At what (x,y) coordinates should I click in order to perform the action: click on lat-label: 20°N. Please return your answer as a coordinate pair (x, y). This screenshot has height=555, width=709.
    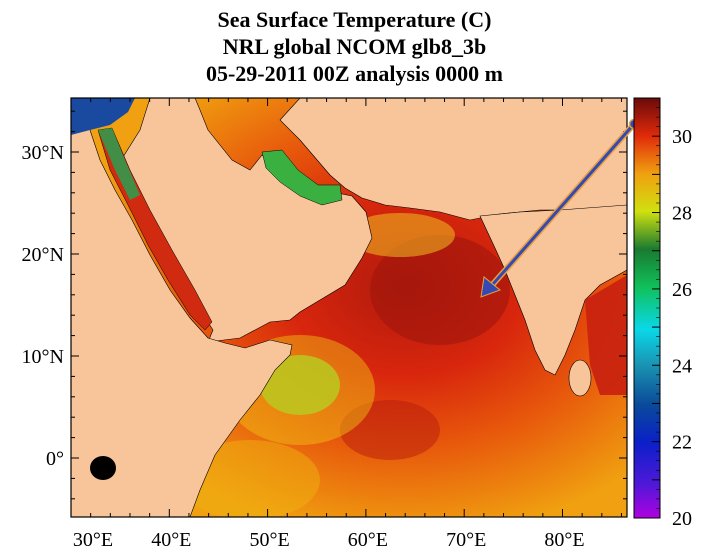
    Looking at the image, I should click on (43, 255).